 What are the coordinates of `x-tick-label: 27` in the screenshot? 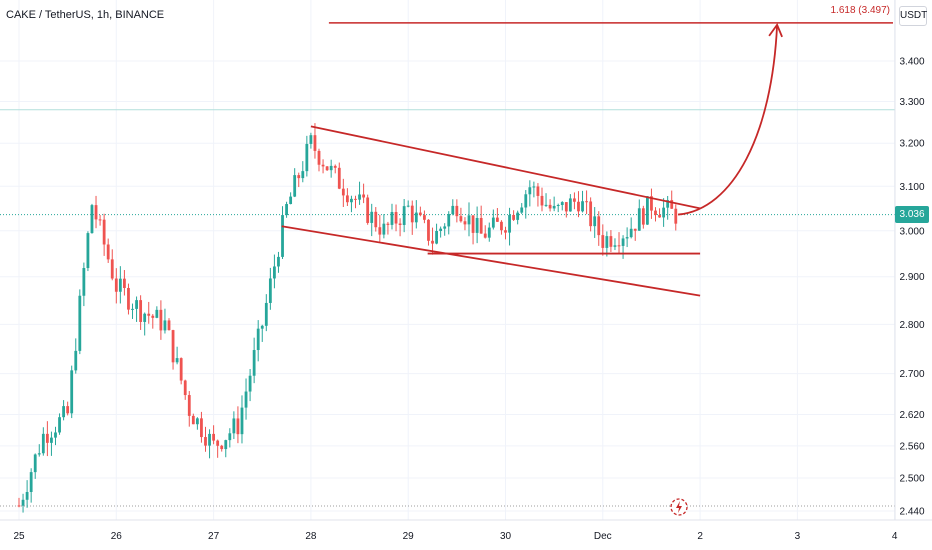 It's located at (214, 536).